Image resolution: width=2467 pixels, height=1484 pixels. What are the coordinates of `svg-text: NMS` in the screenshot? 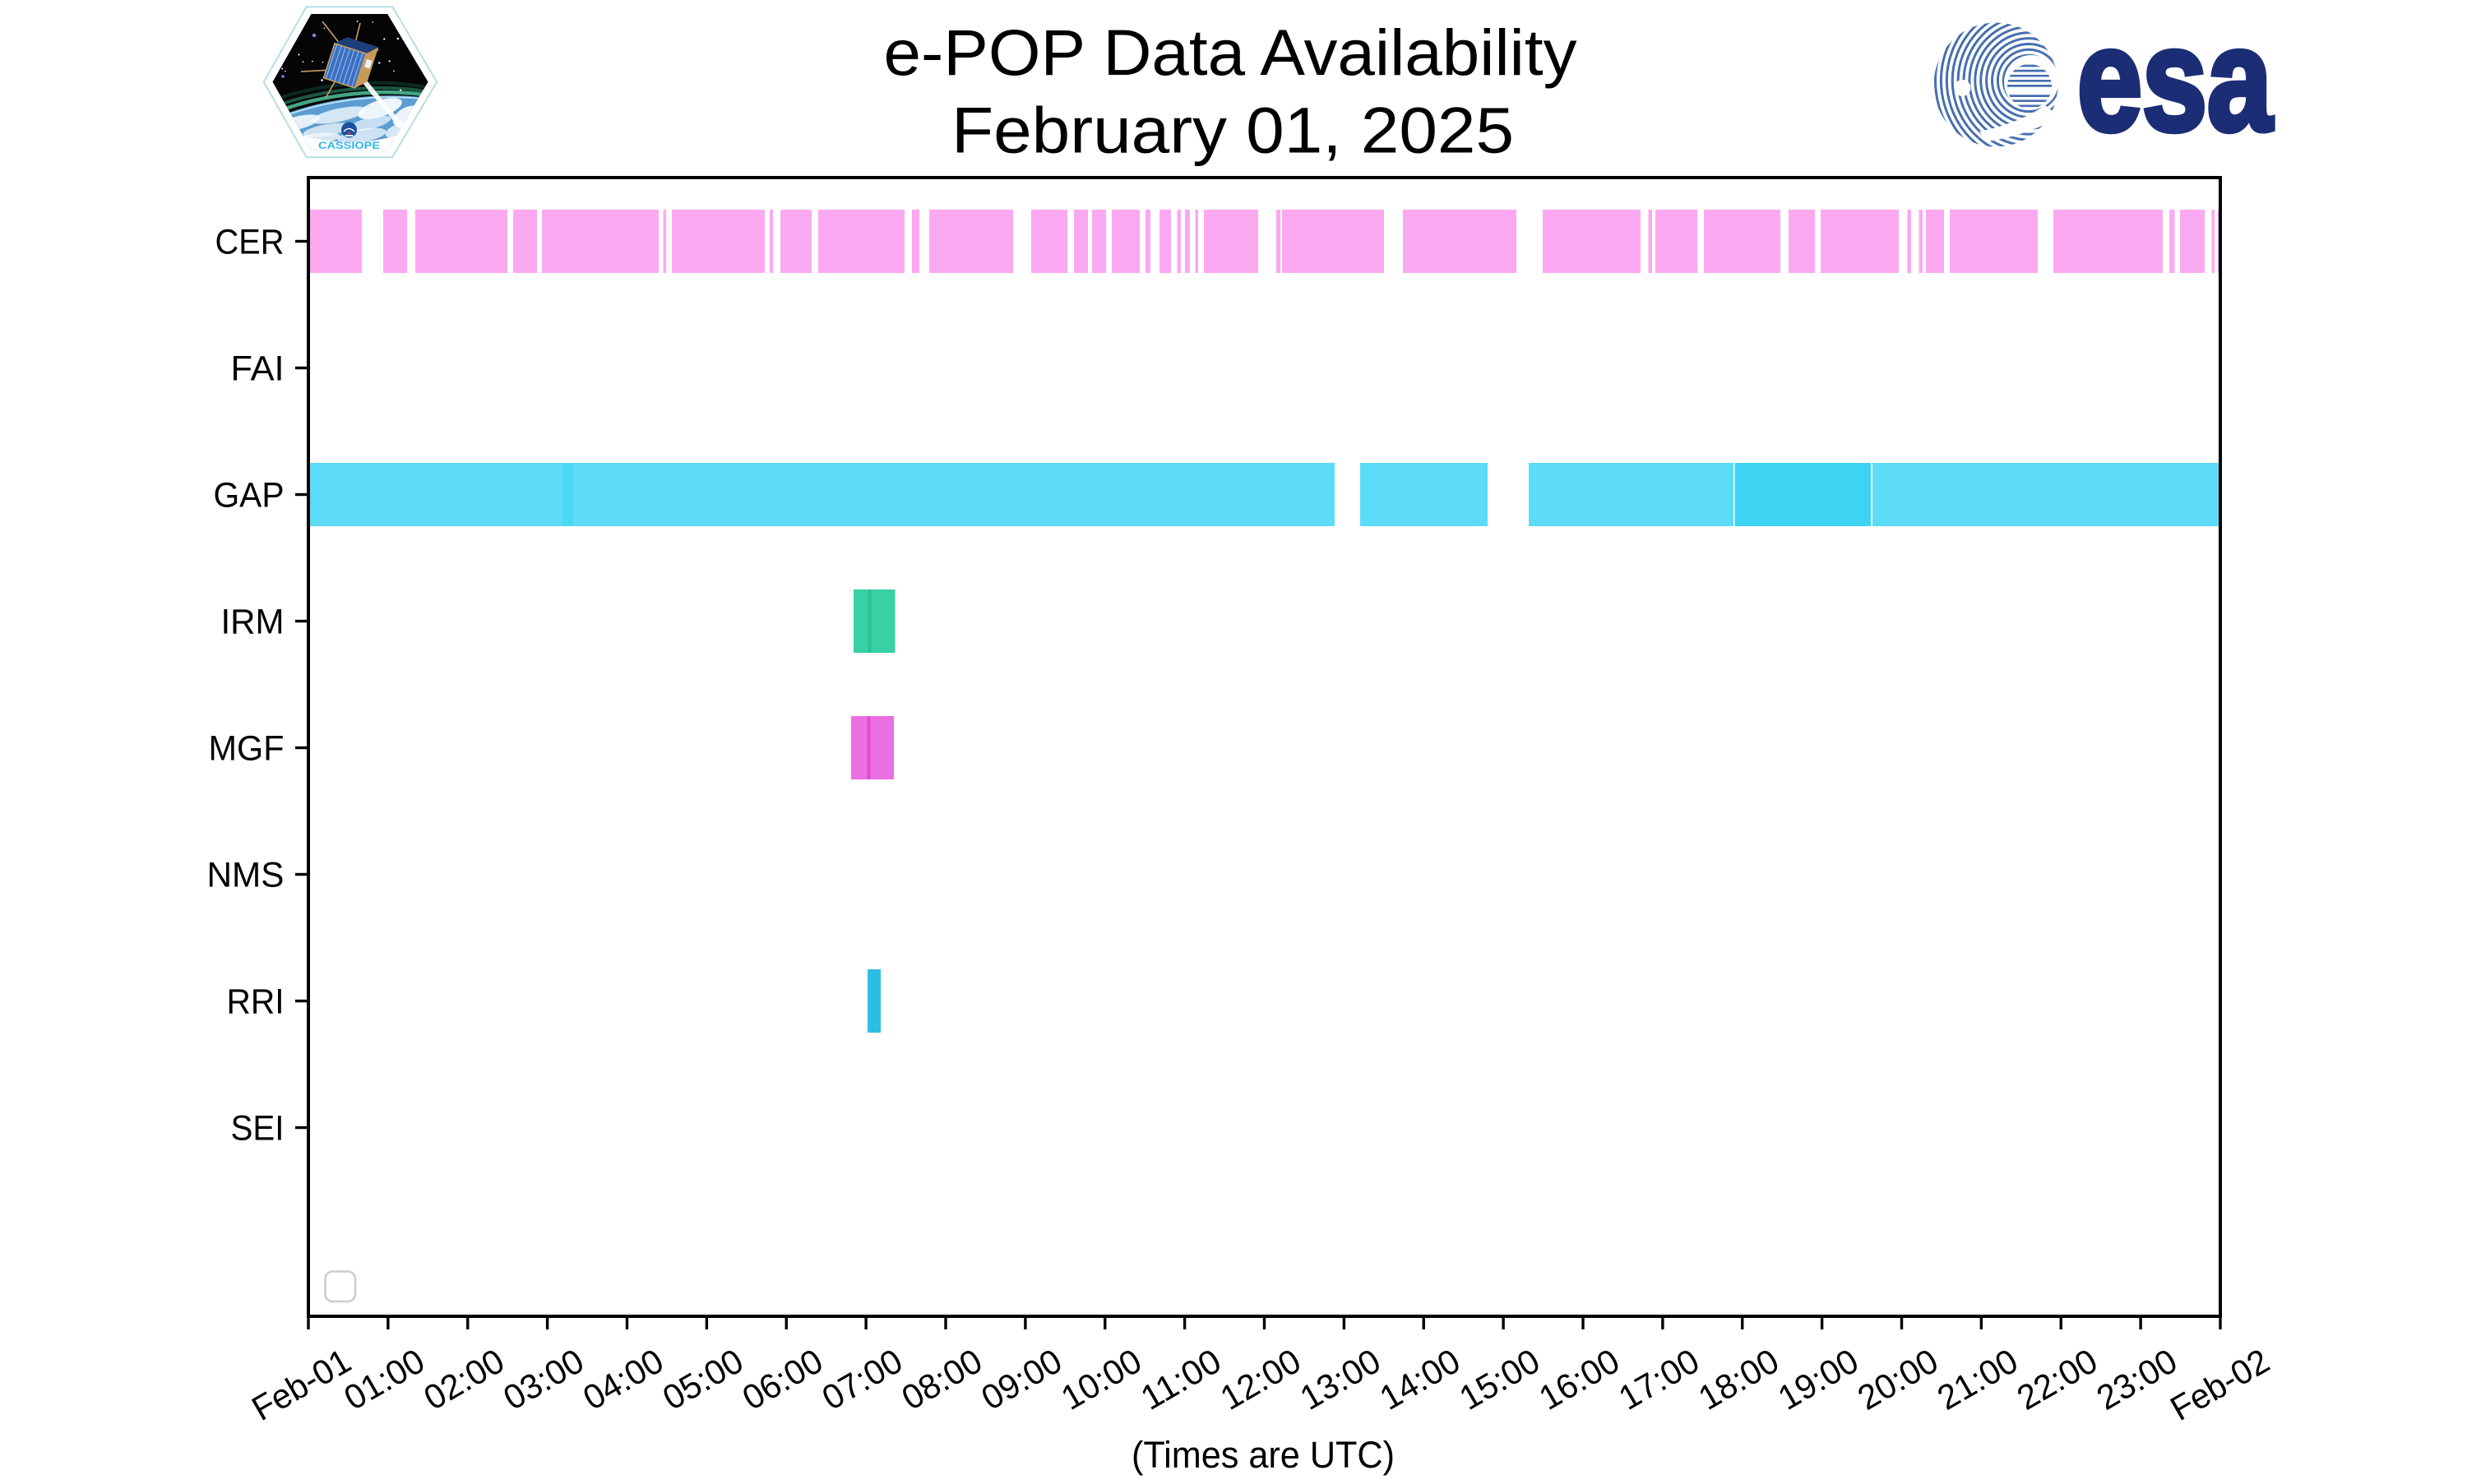 It's located at (246, 876).